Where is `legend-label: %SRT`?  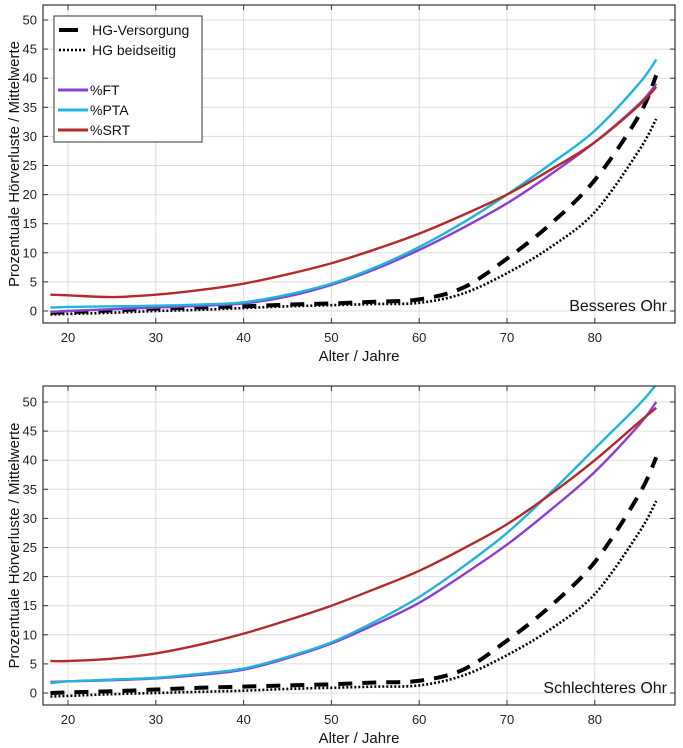 legend-label: %SRT is located at coordinates (110, 130).